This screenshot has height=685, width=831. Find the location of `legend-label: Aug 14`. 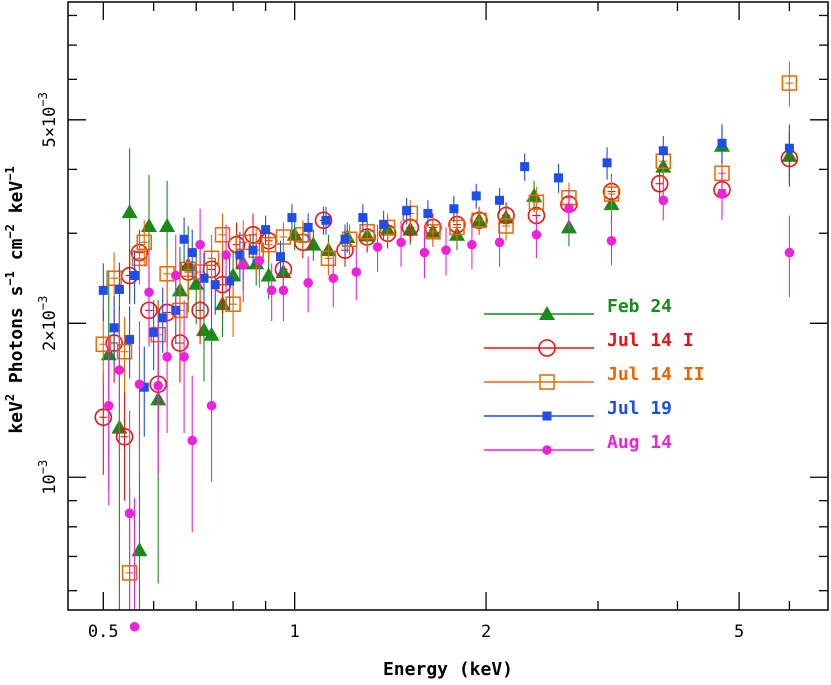

legend-label: Aug 14 is located at coordinates (639, 442).